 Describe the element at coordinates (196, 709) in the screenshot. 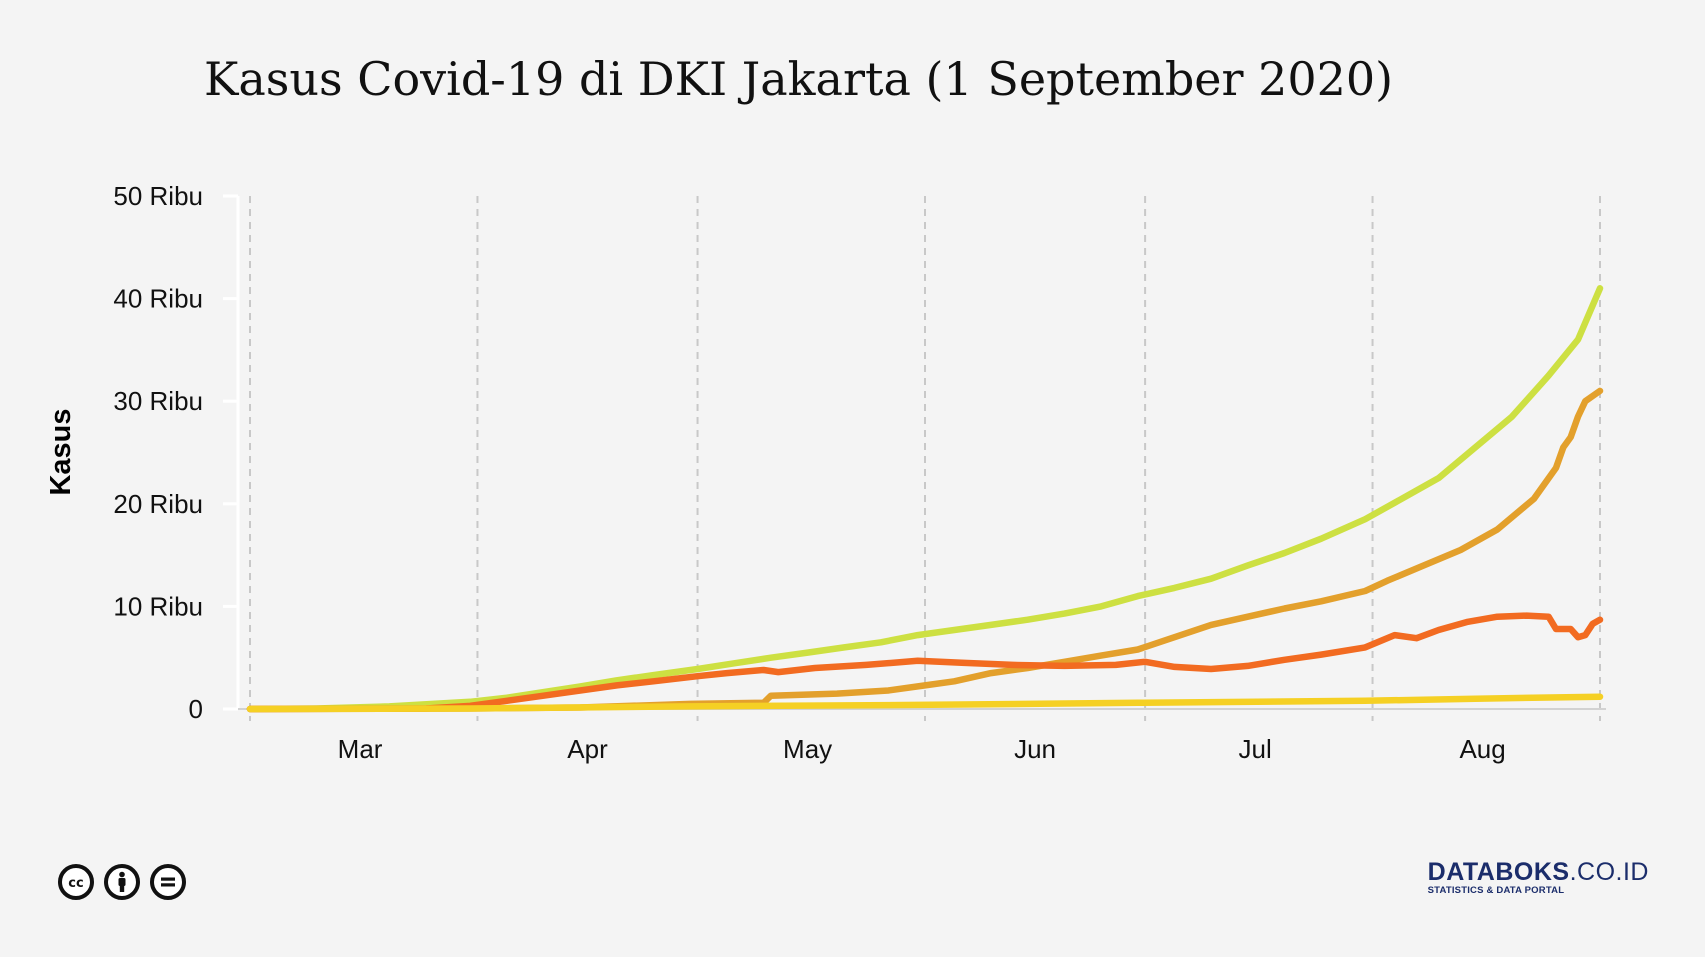

I see `y-tick-label-0: 0` at that location.